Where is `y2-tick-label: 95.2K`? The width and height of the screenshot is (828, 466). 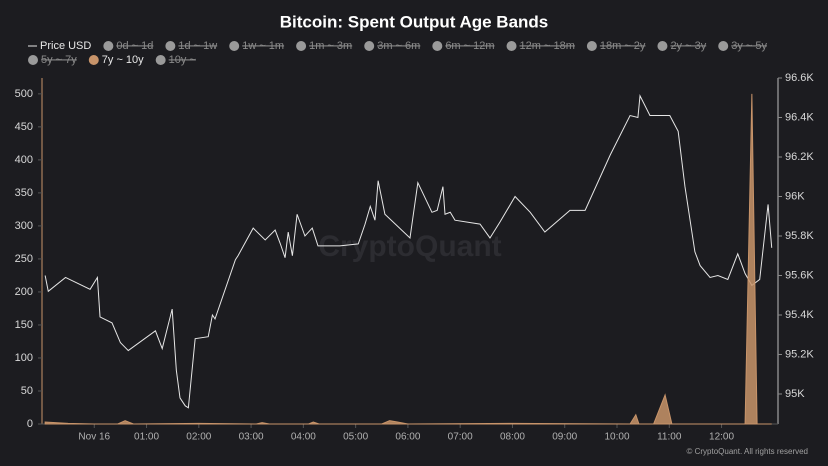
y2-tick-label: 95.2K is located at coordinates (799, 354).